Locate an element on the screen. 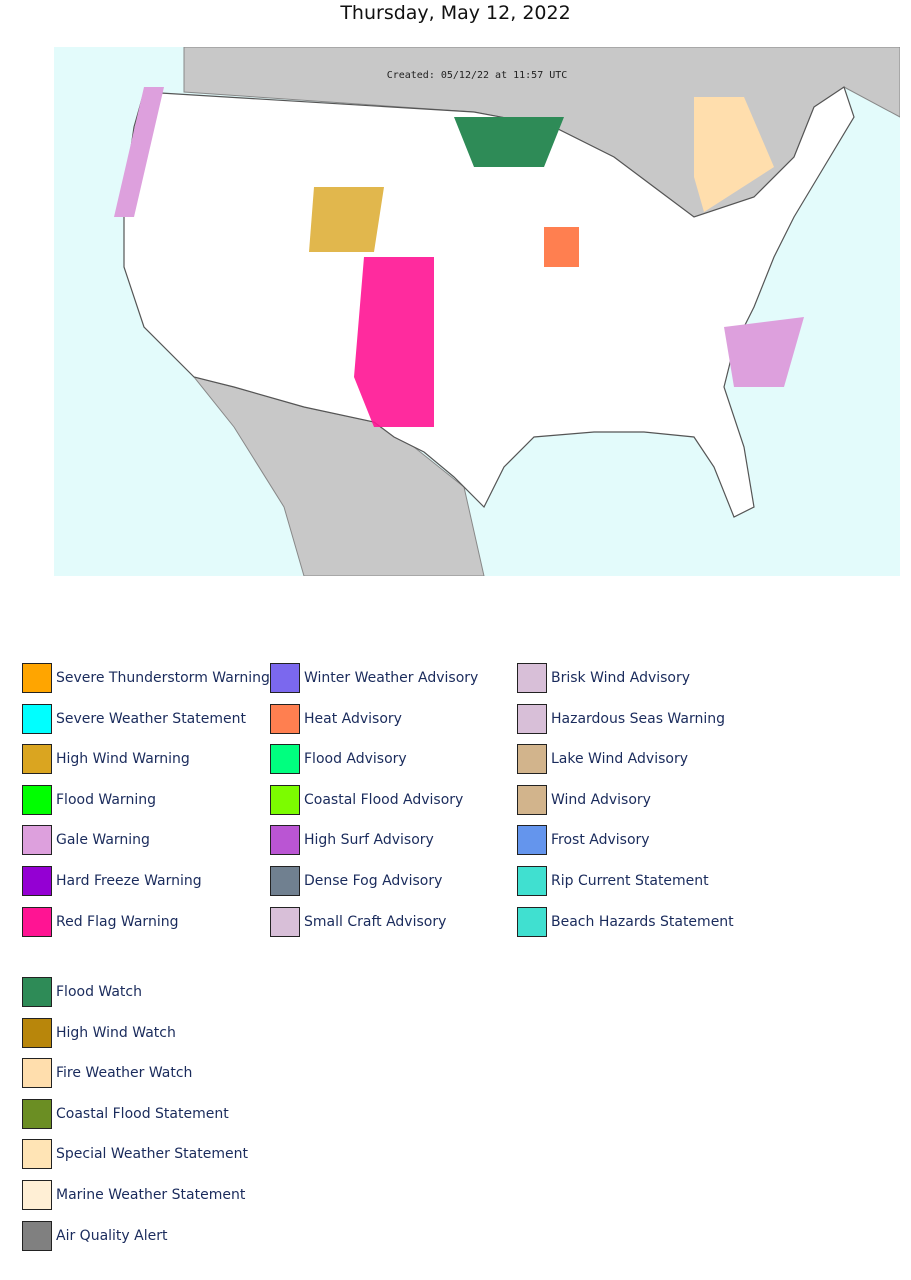  legend-label: Wind Advisory is located at coordinates (601, 799).